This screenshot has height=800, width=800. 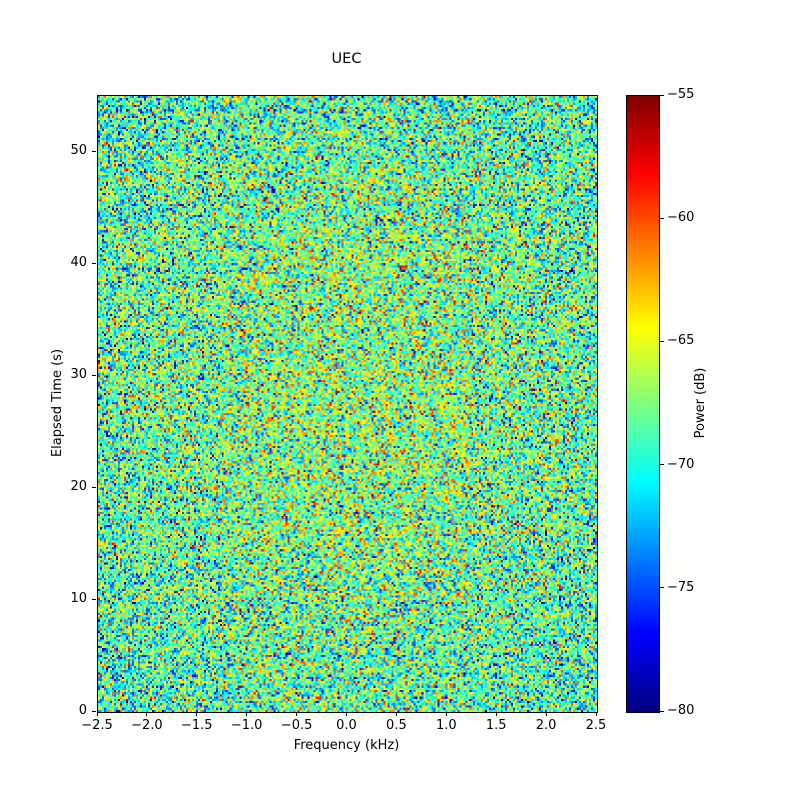 What do you see at coordinates (596, 725) in the screenshot?
I see `x-tick-label: 2.5` at bounding box center [596, 725].